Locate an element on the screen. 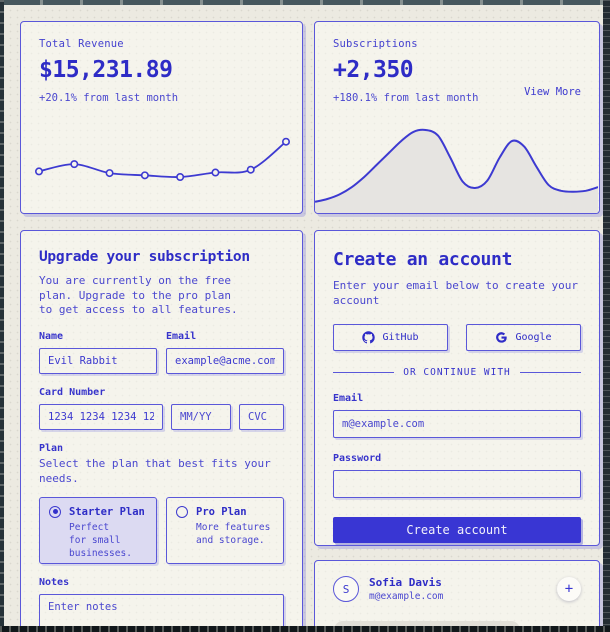 The image size is (610, 632). pro-plan-name: Pro Plan is located at coordinates (221, 511).